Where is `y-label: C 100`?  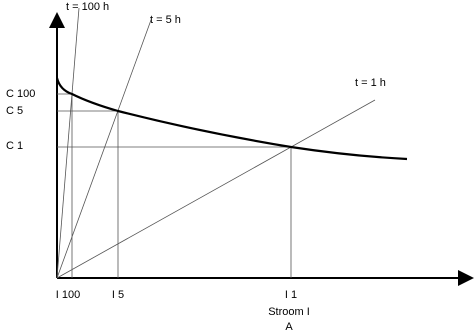
y-label: C 100 is located at coordinates (20, 94).